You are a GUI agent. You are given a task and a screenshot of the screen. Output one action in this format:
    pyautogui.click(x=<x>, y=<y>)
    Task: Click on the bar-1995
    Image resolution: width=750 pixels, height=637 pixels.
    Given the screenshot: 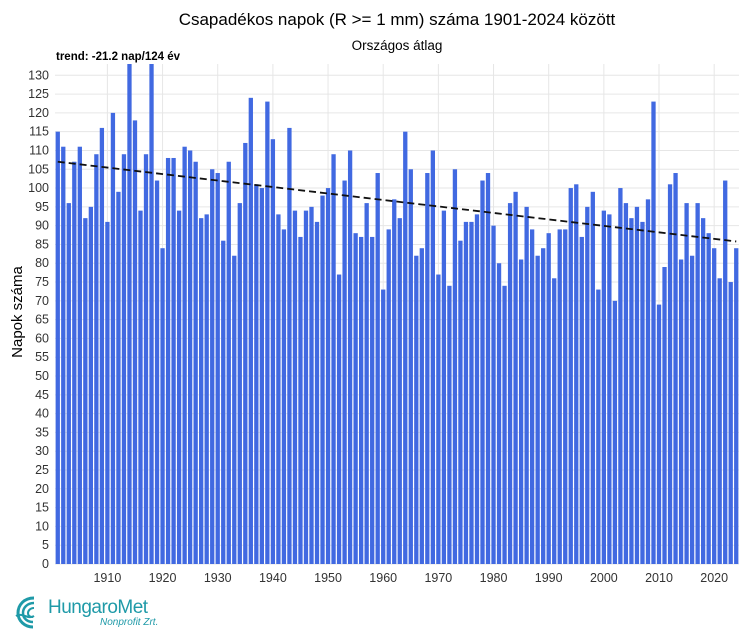 What is the action you would take?
    pyautogui.click(x=576, y=374)
    